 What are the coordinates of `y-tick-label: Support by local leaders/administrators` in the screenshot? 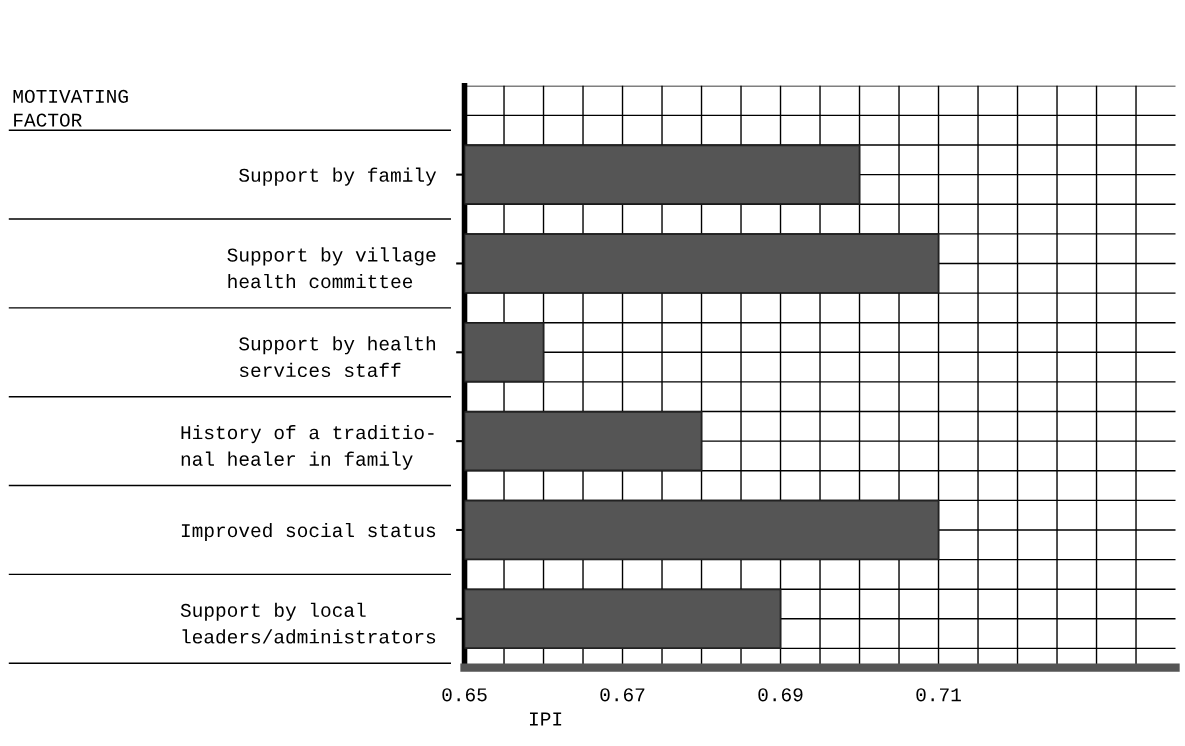 It's located at (308, 623).